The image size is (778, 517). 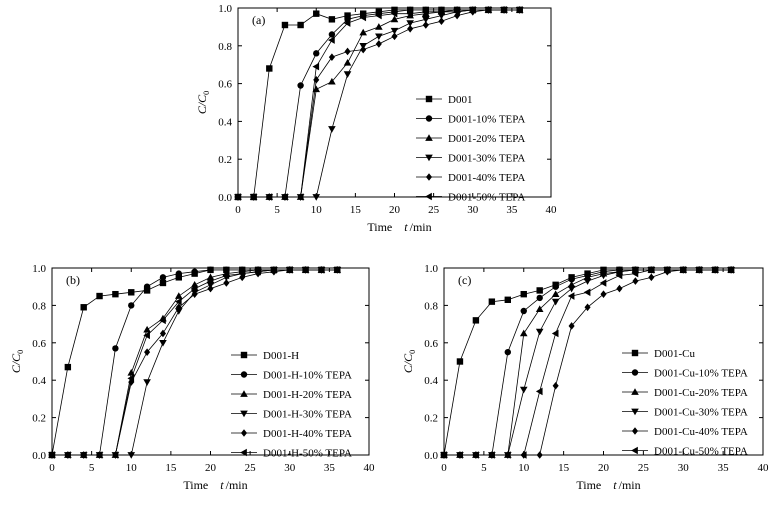 I want to click on legend-item: D001-Cu-20% TEPA, so click(x=685, y=393).